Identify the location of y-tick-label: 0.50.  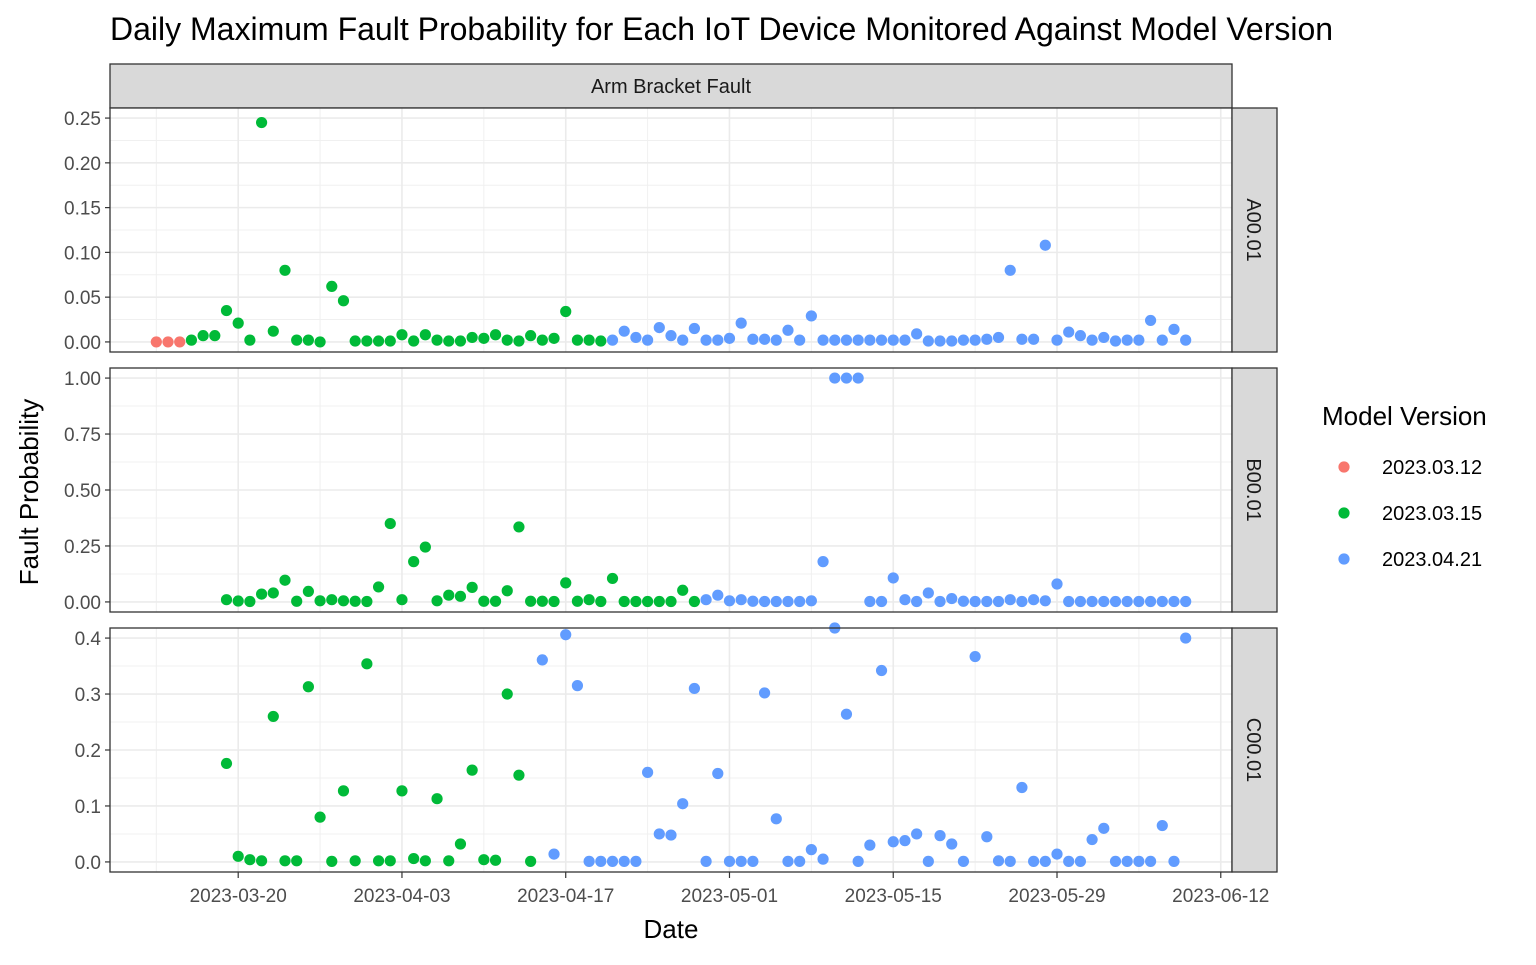
(82, 491).